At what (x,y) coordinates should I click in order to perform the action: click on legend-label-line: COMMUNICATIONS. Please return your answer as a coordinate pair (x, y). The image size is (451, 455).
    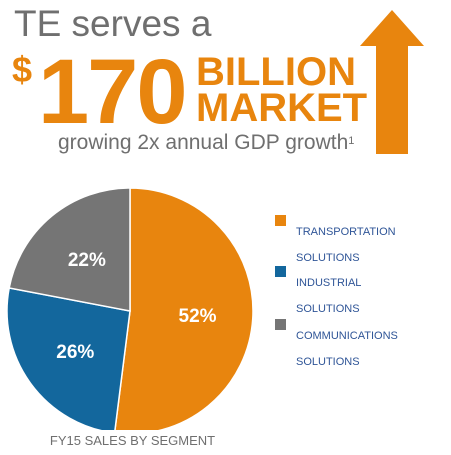
    Looking at the image, I should click on (347, 336).